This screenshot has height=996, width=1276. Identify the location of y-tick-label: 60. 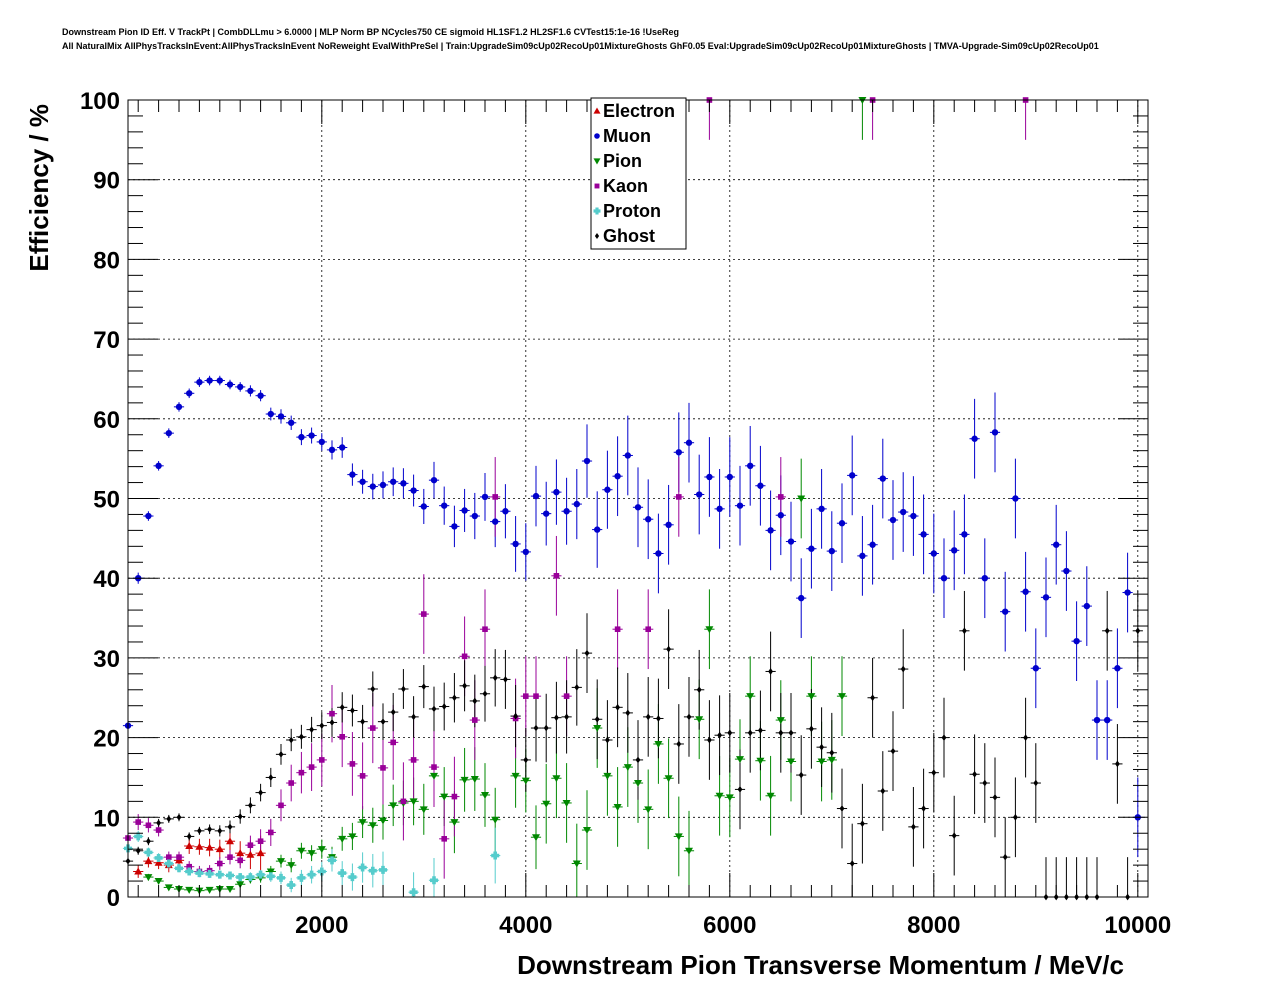
(106, 420).